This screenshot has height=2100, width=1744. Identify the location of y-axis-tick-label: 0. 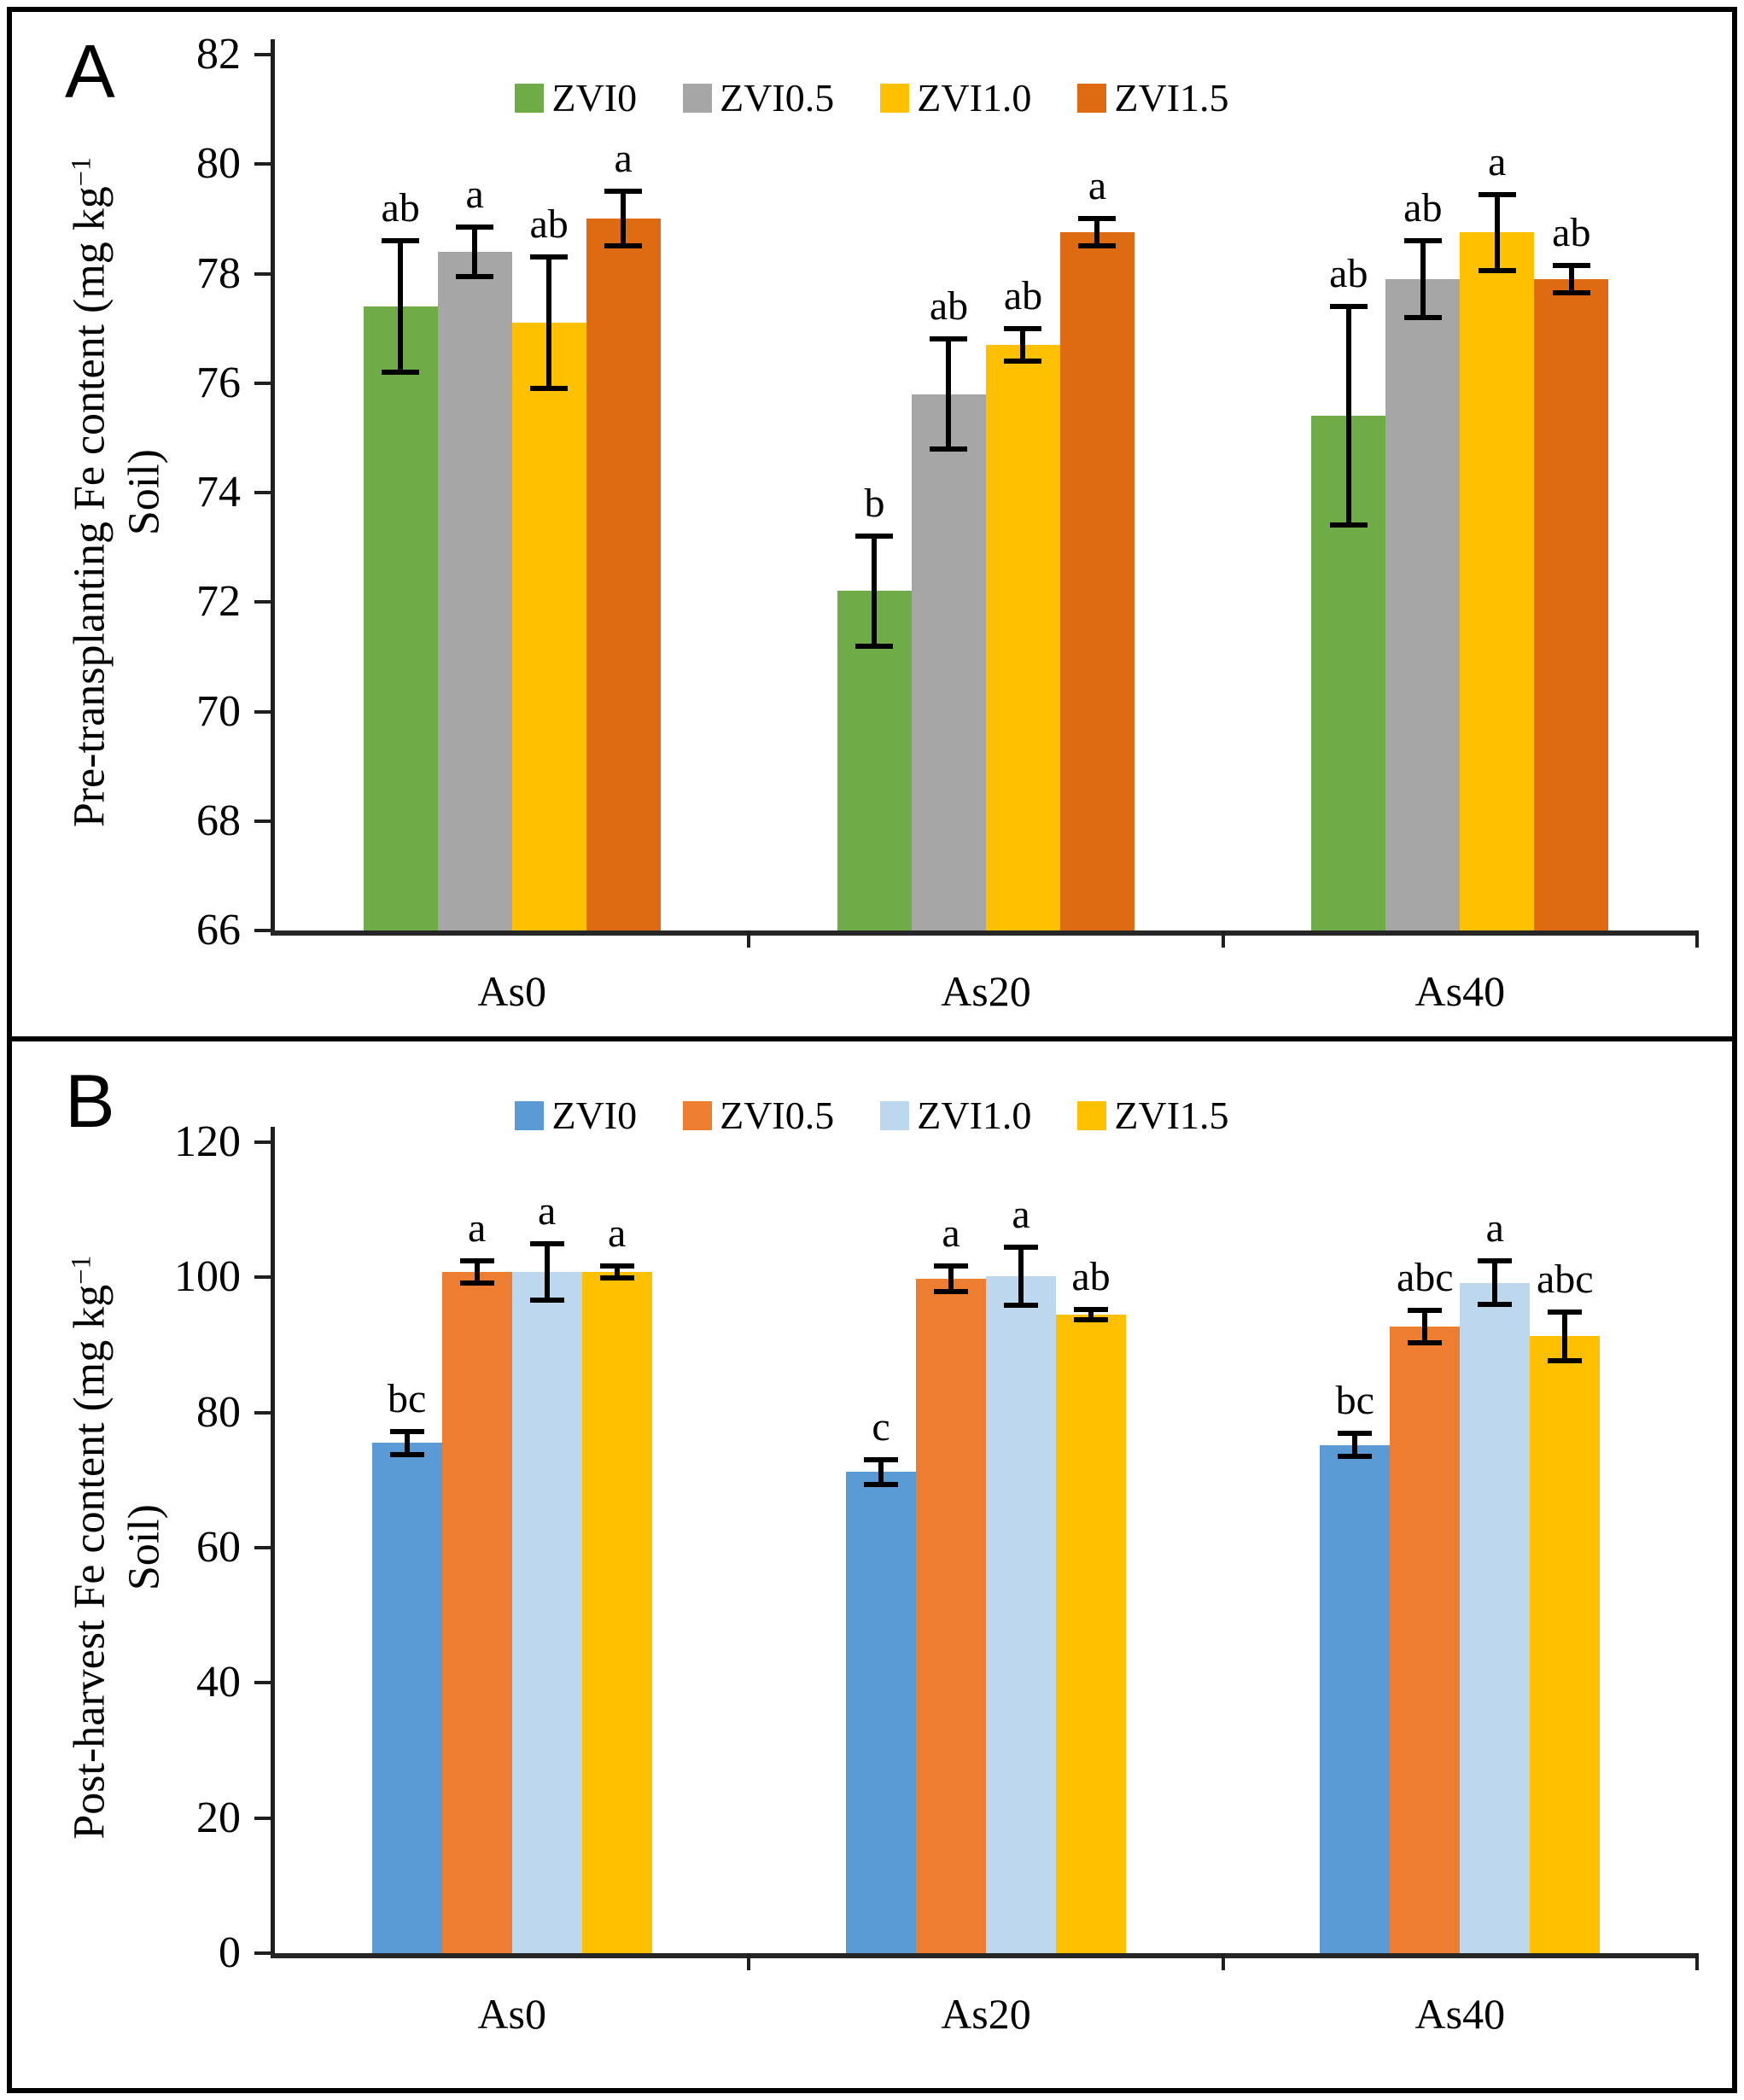
(230, 1952).